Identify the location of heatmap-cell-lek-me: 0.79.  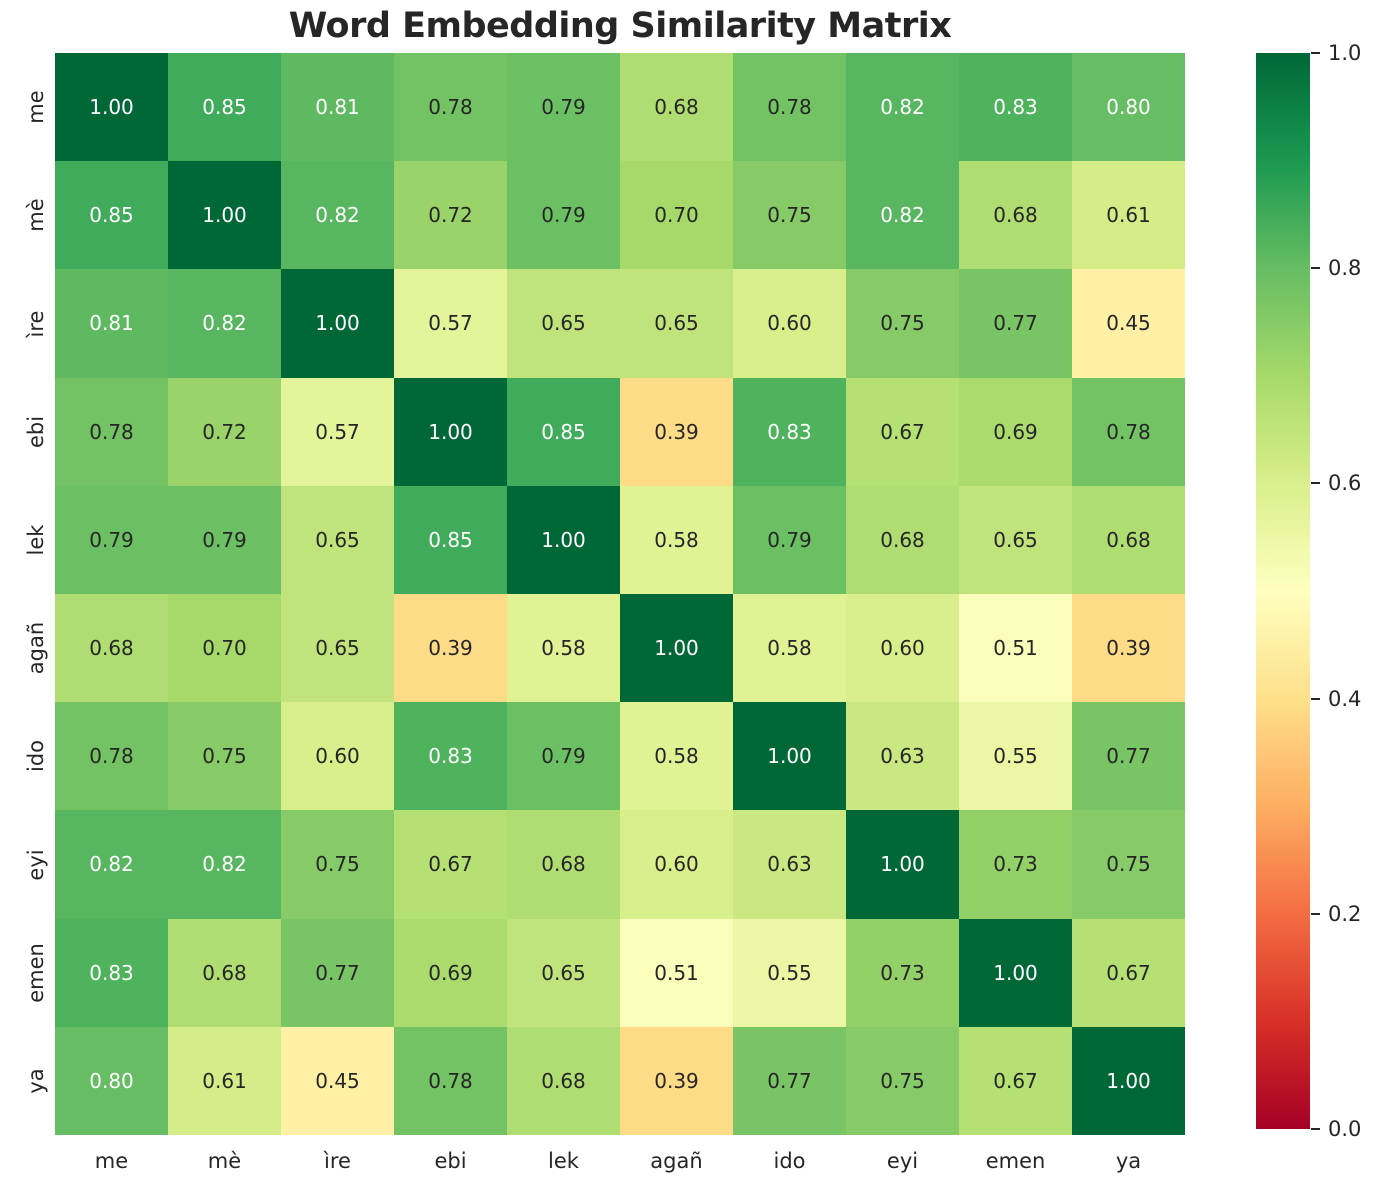
(111, 539).